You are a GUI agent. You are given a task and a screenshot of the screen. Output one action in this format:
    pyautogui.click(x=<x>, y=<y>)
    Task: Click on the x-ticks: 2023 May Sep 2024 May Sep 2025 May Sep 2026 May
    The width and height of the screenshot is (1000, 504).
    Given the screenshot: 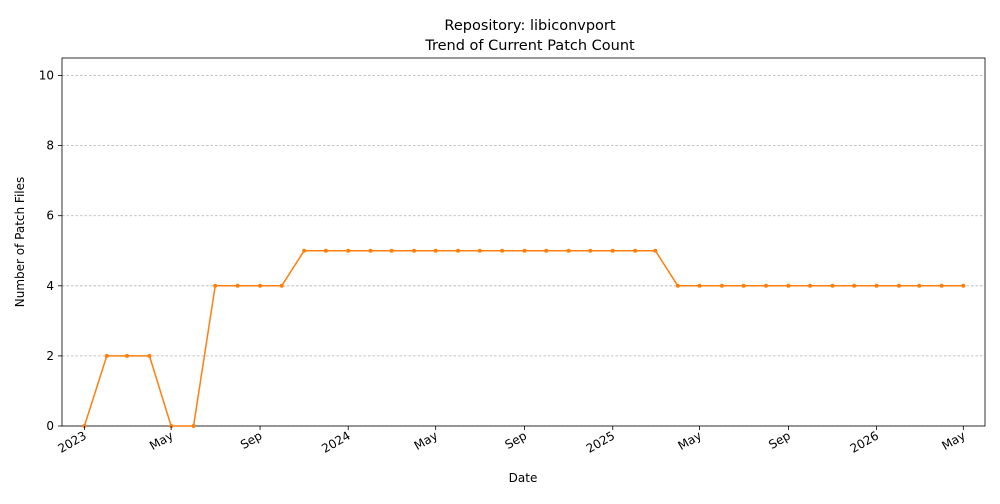 What is the action you would take?
    pyautogui.click(x=511, y=441)
    